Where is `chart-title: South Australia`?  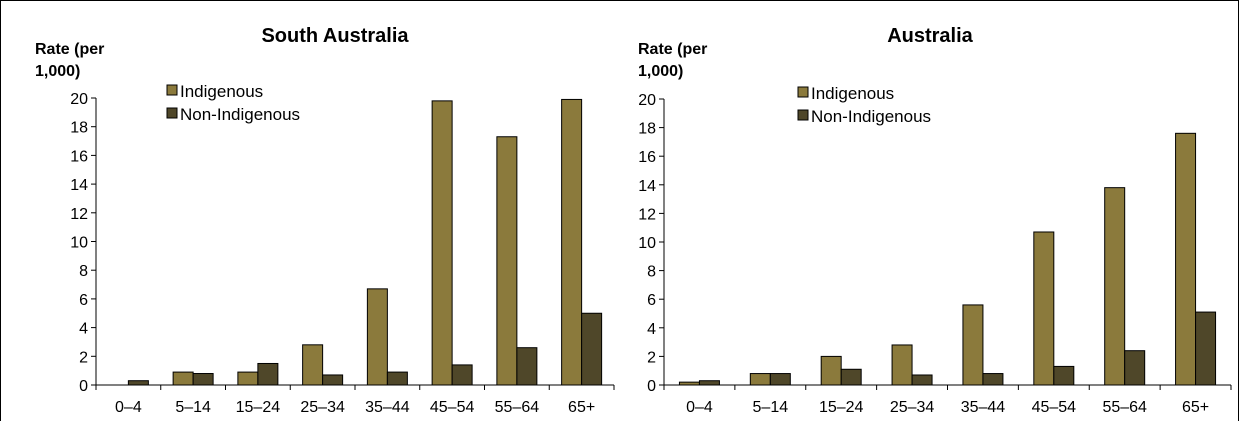
chart-title: South Australia is located at coordinates (335, 36).